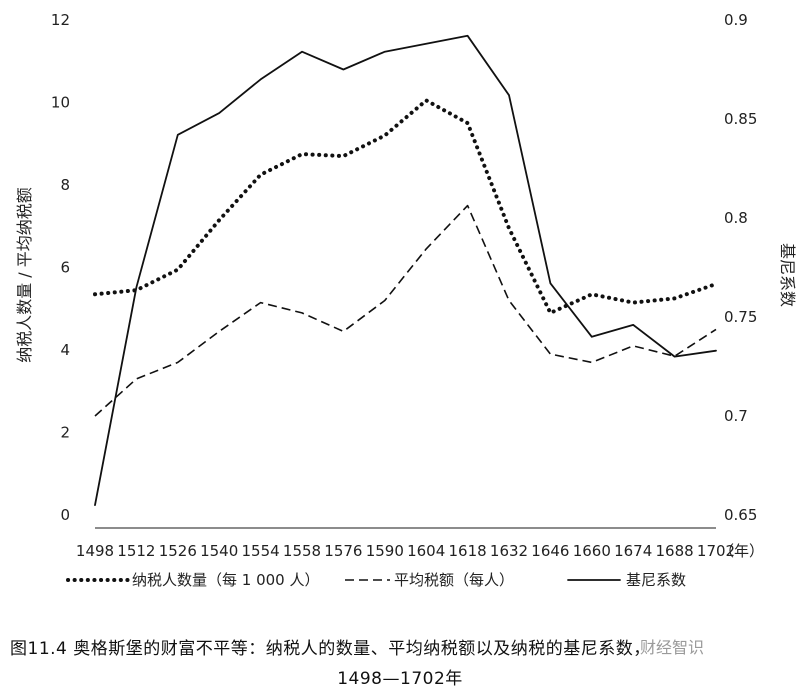 The width and height of the screenshot is (800, 697). What do you see at coordinates (426, 551) in the screenshot?
I see `x-tick-label: 1604` at bounding box center [426, 551].